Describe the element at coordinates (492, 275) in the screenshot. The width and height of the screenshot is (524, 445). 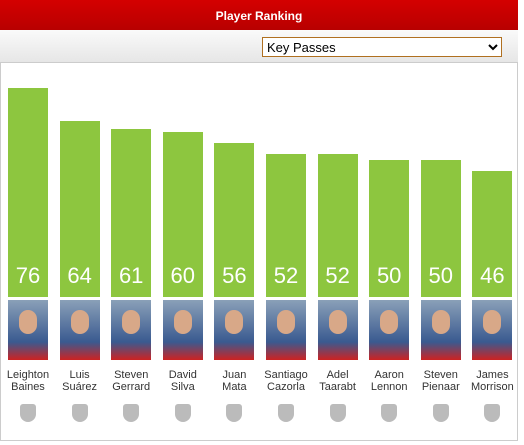
I see `value-label: 46` at that location.